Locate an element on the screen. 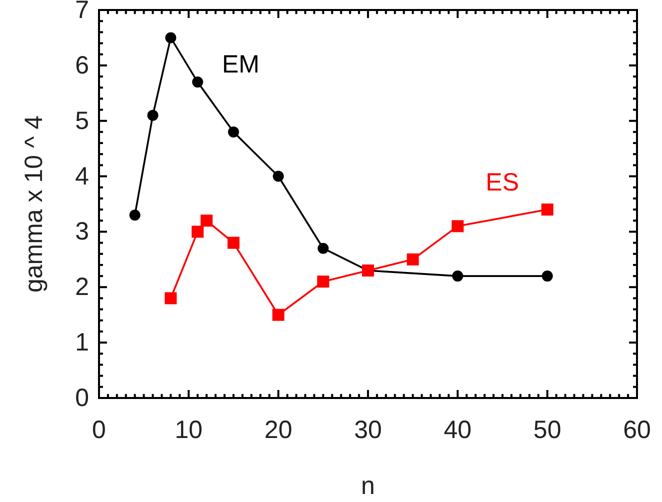  x-tick-label: 50 is located at coordinates (547, 430).